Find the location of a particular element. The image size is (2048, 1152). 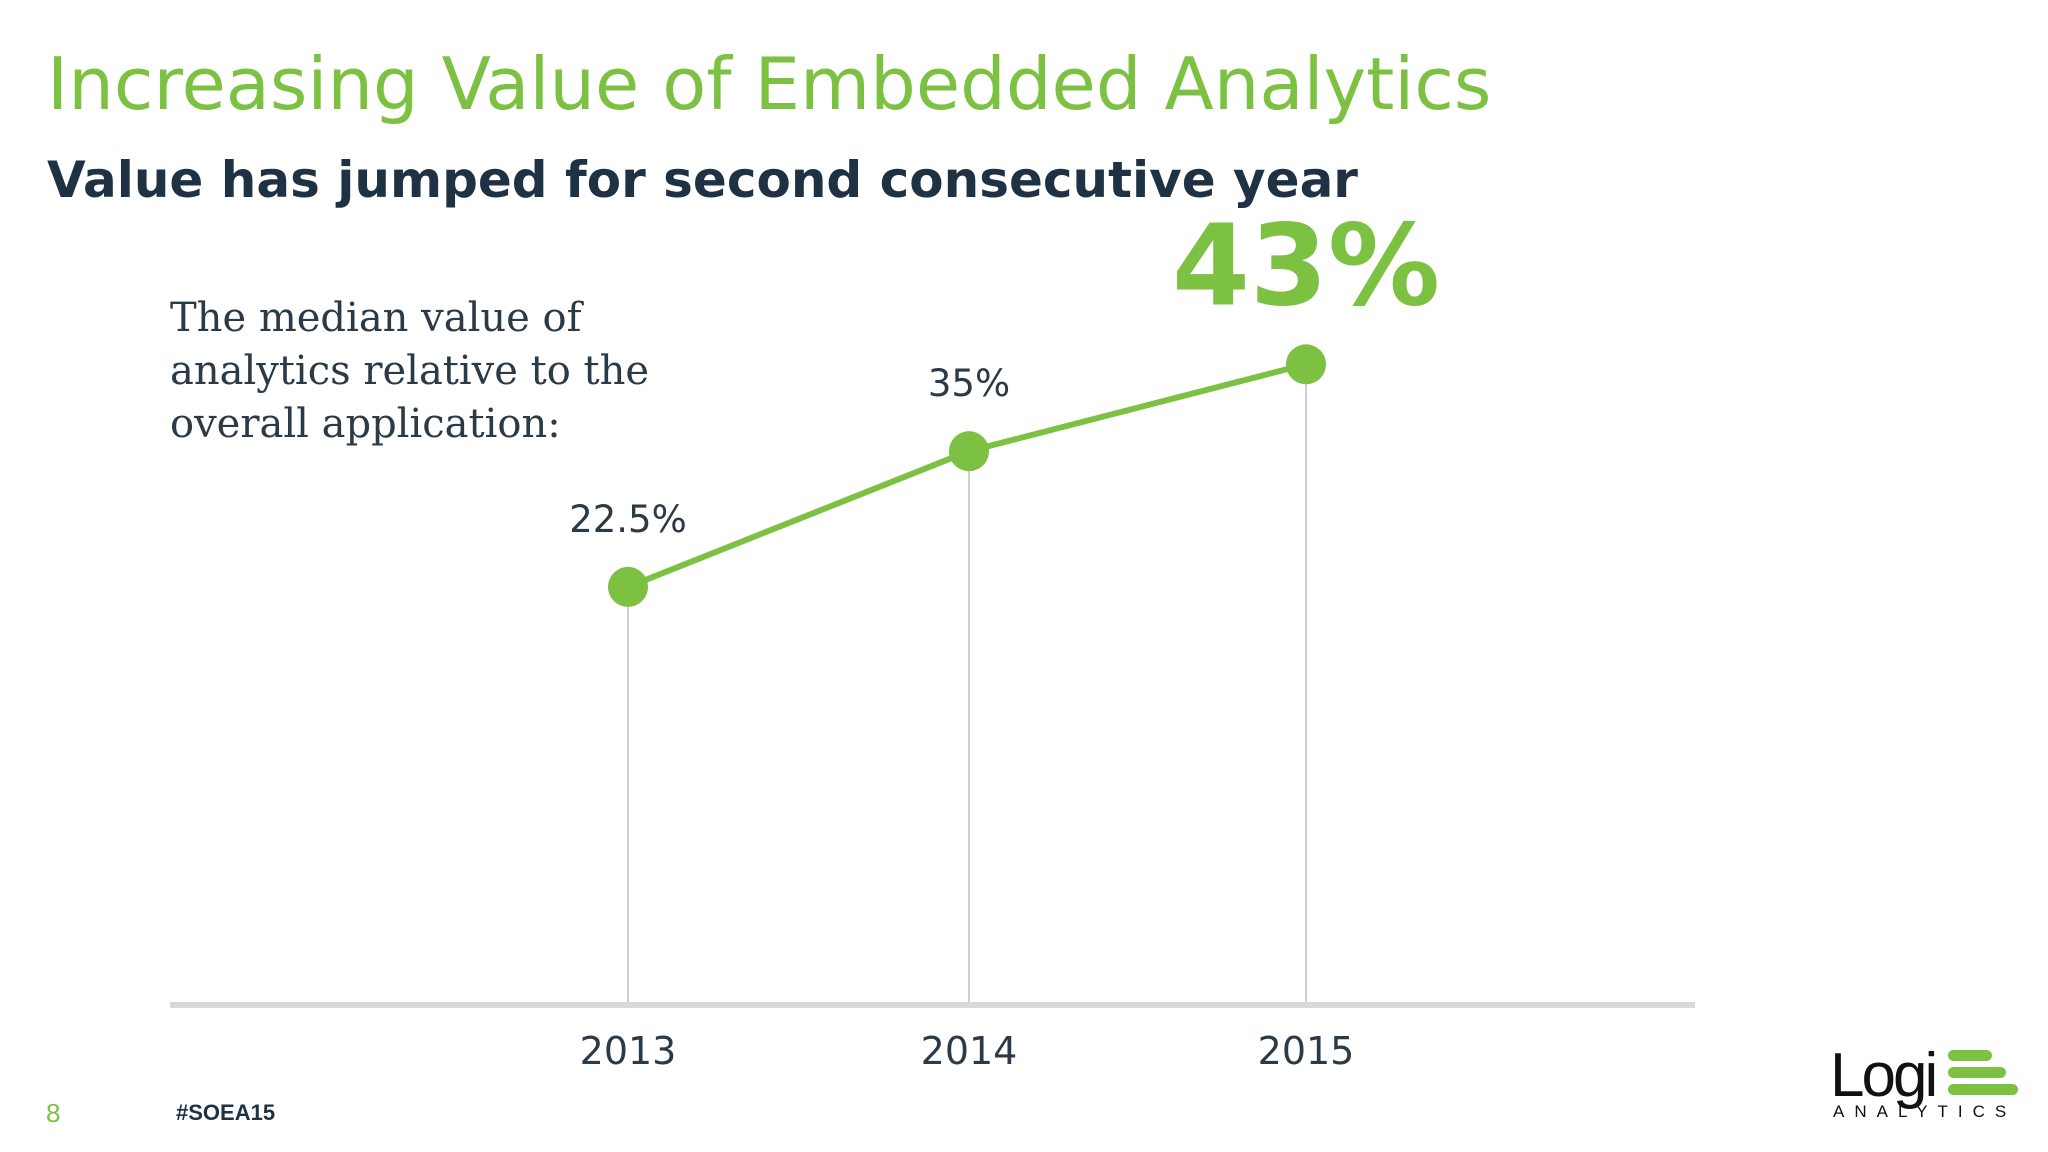

logi-analytics-logo: Logi ANALYTICS is located at coordinates (1925, 1080).